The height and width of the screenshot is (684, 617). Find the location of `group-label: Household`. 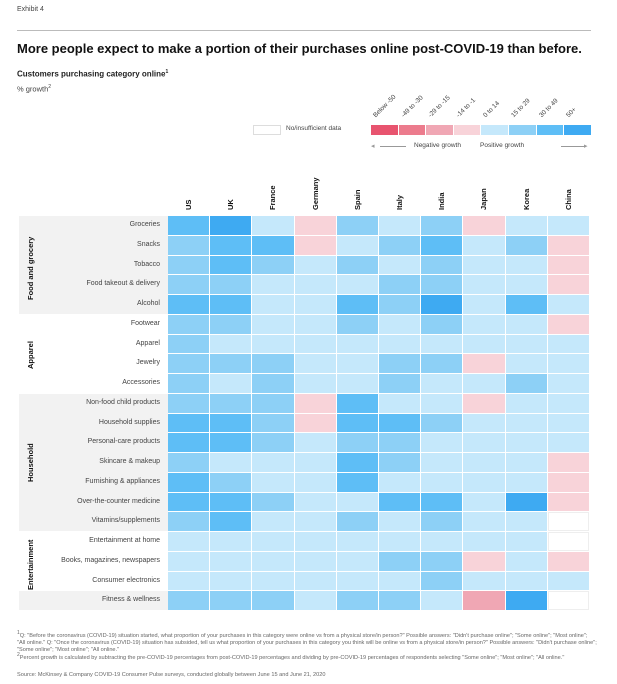

group-label: Household is located at coordinates (30, 463).